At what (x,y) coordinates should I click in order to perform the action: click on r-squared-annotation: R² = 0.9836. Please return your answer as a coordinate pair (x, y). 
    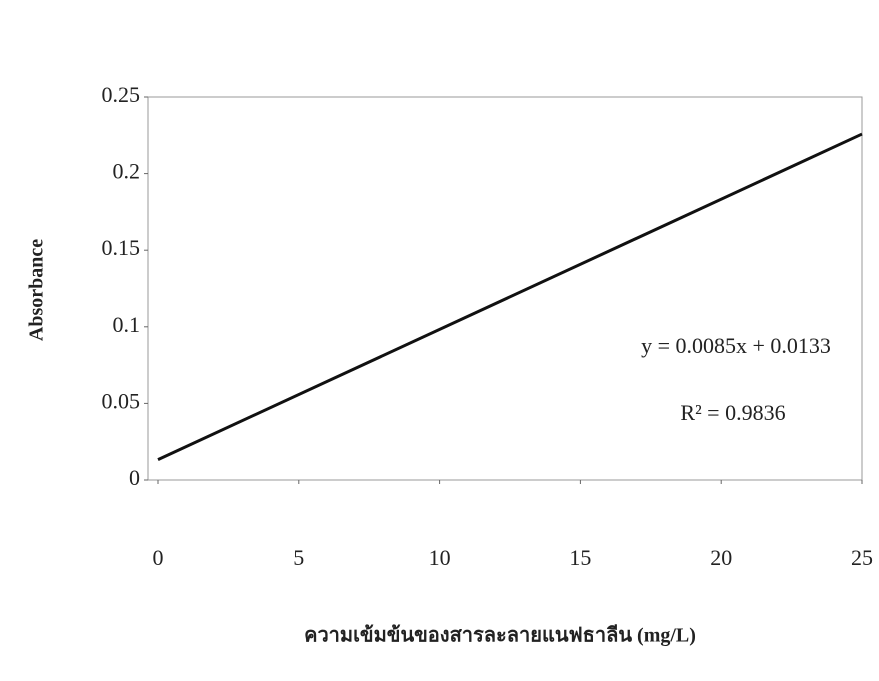
    Looking at the image, I should click on (732, 412).